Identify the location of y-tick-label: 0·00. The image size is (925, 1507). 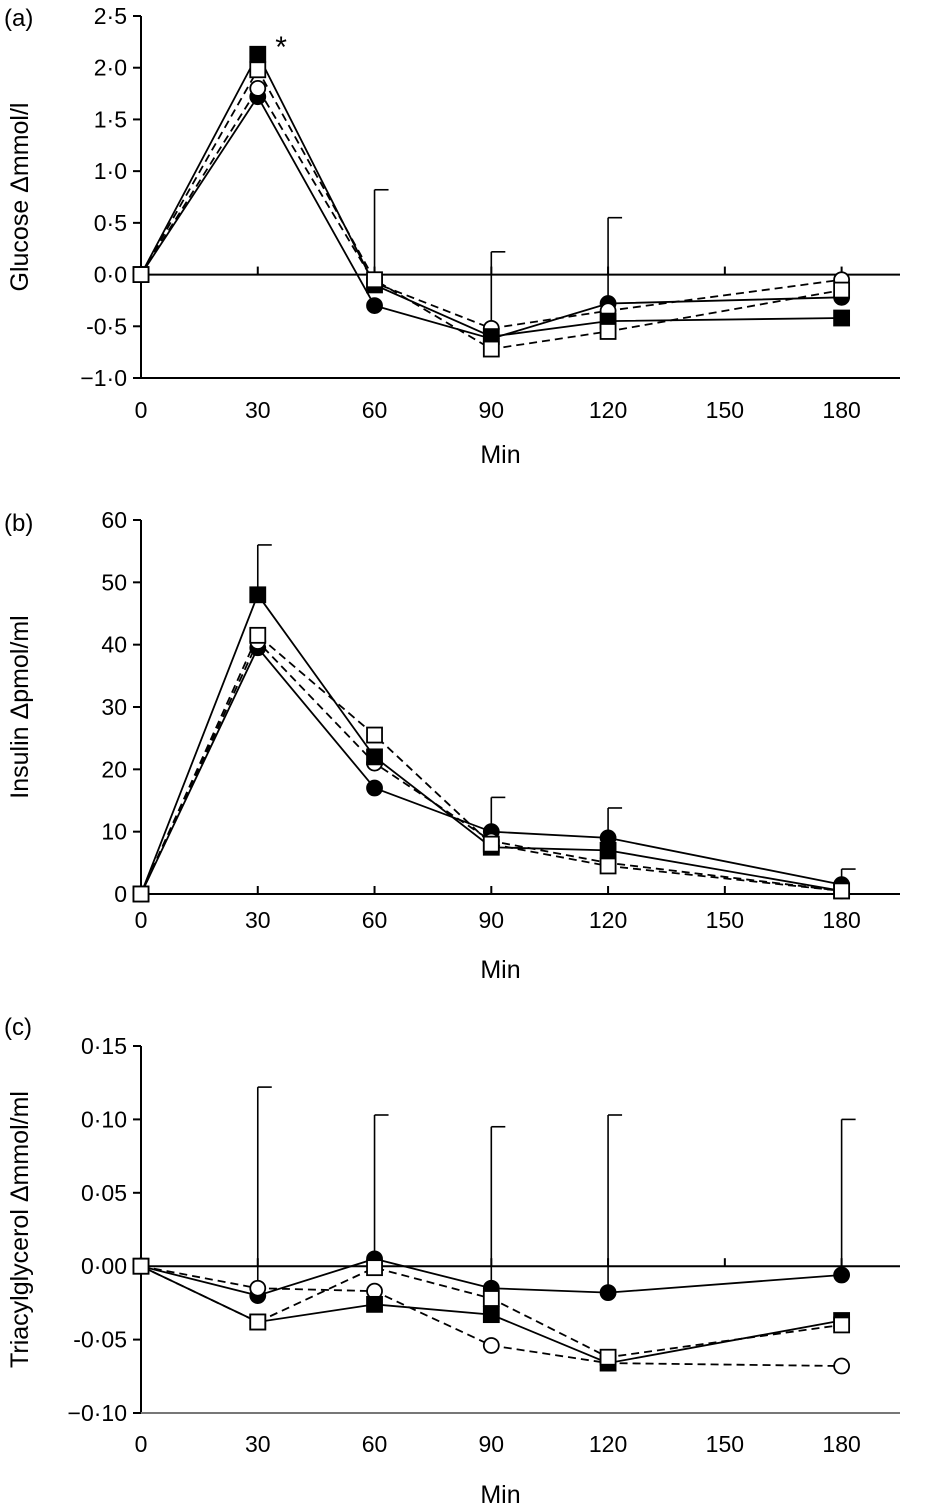
(104, 1266).